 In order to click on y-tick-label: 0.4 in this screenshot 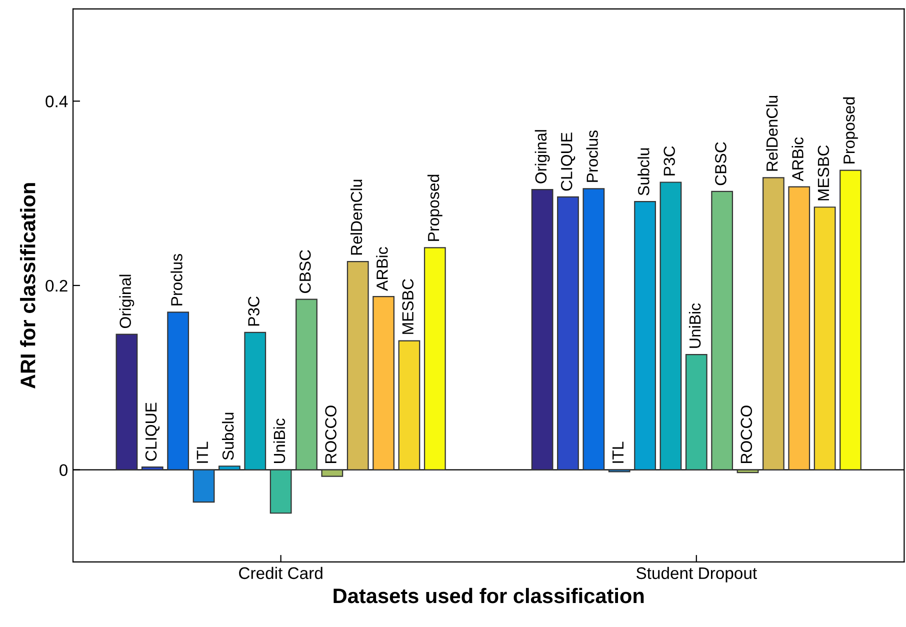, I will do `click(57, 102)`.